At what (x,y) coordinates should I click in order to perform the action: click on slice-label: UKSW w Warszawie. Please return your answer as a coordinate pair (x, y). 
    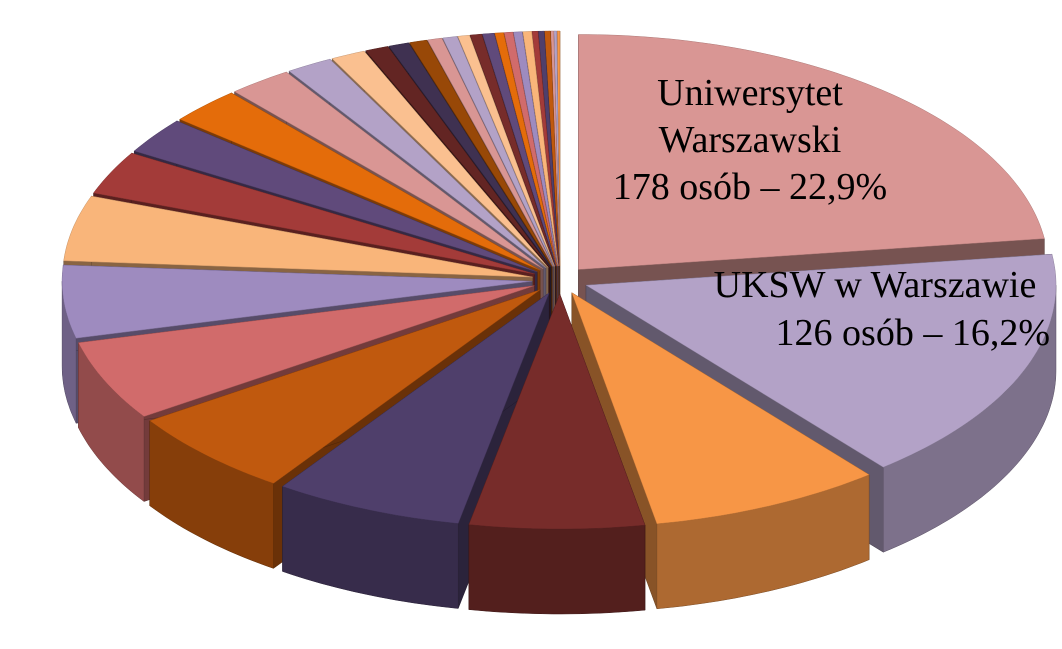
    Looking at the image, I should click on (875, 285).